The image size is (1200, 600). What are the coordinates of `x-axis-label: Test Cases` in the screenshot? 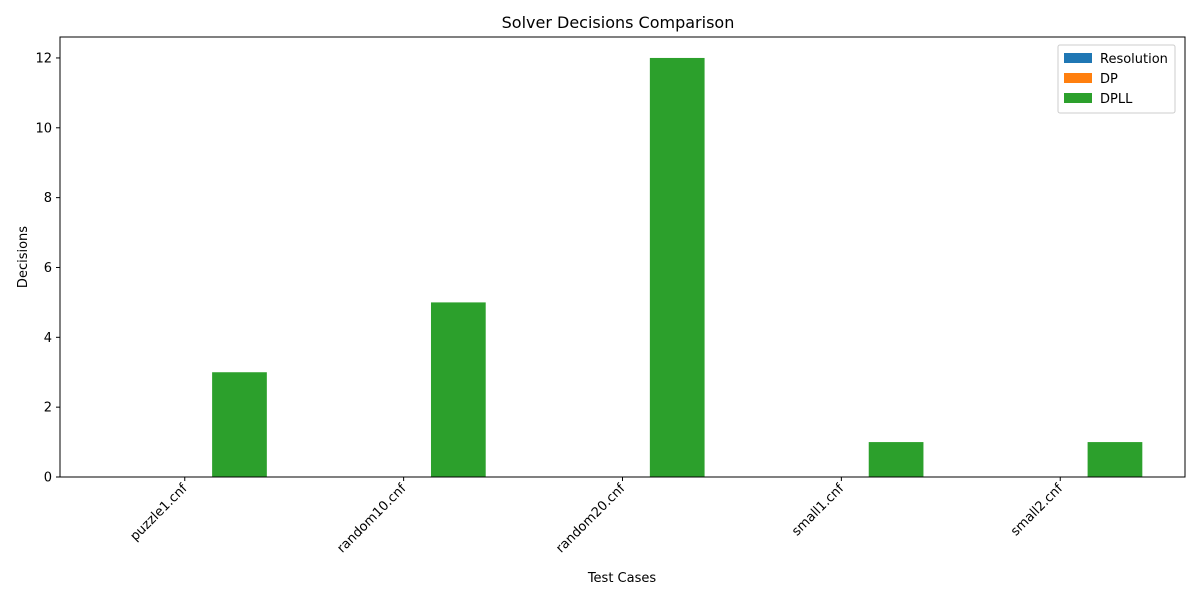 It's located at (622, 578).